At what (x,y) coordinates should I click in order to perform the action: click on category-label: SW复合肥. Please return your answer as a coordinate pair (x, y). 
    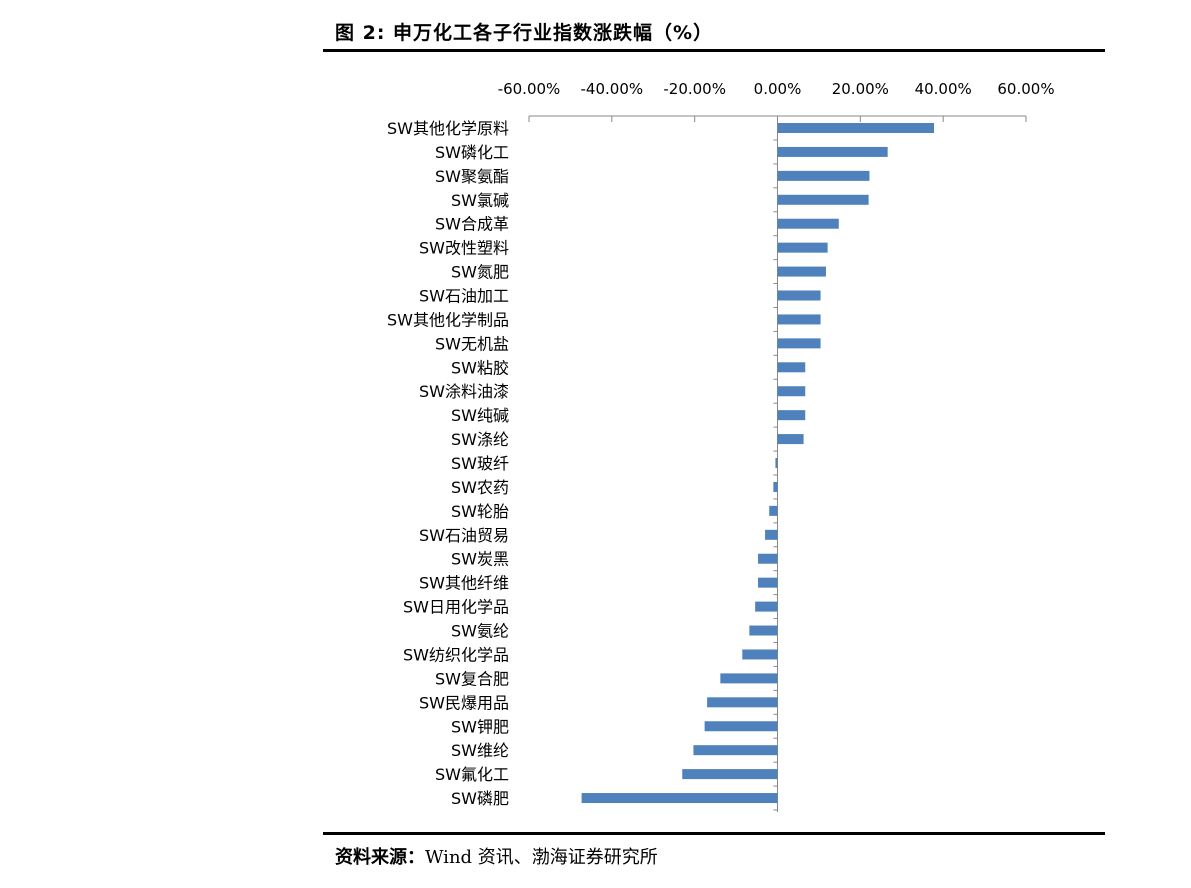
    Looking at the image, I should click on (472, 678).